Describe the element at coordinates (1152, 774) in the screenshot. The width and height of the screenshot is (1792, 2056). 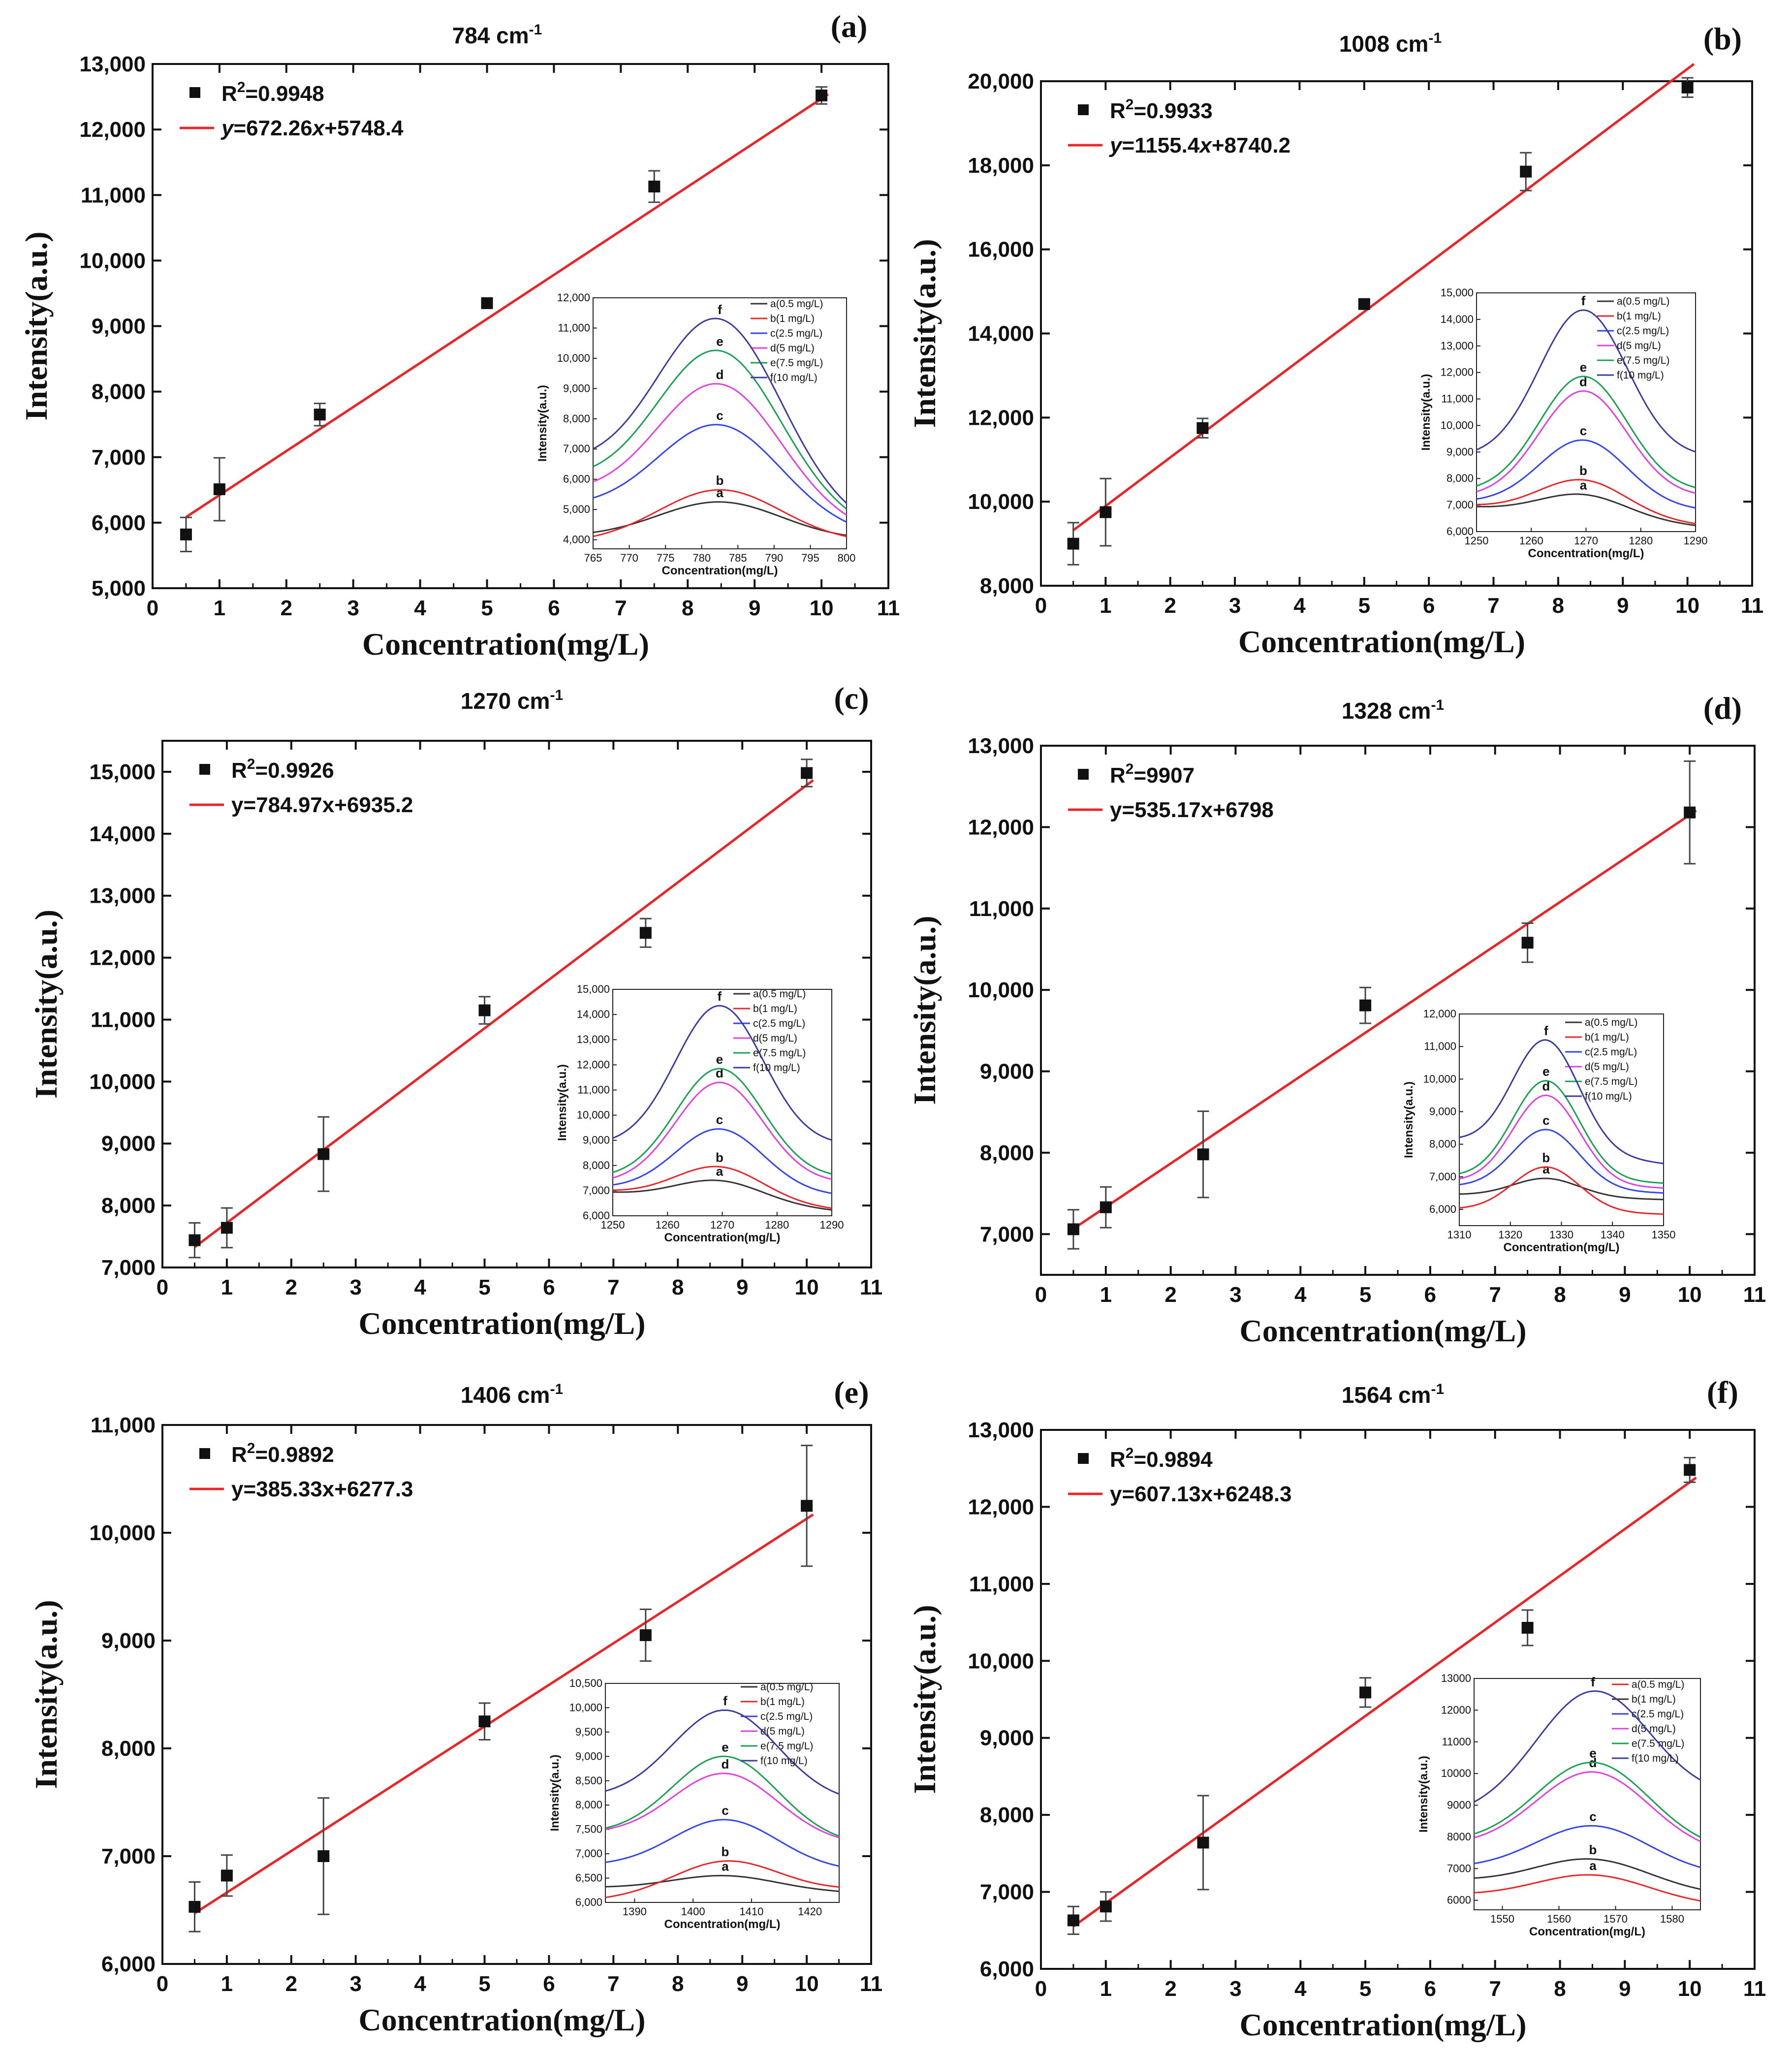
I see `legend-r2: R2=9907` at that location.